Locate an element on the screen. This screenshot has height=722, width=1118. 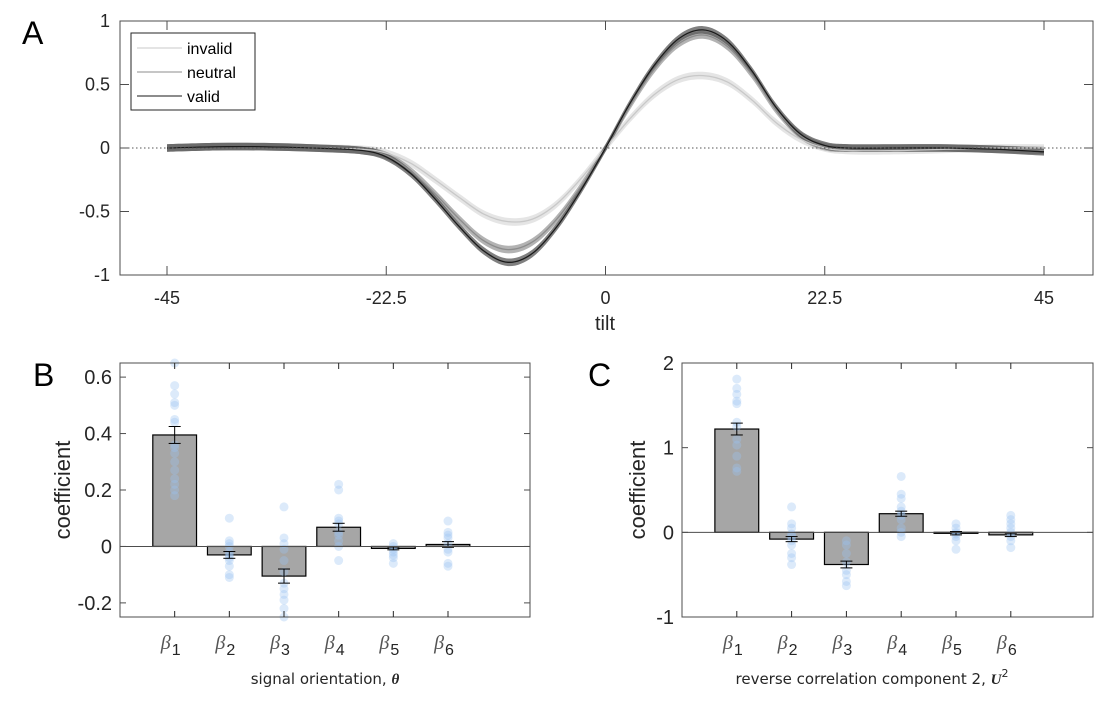
y-tick-label: 0.2 is located at coordinates (98, 491).